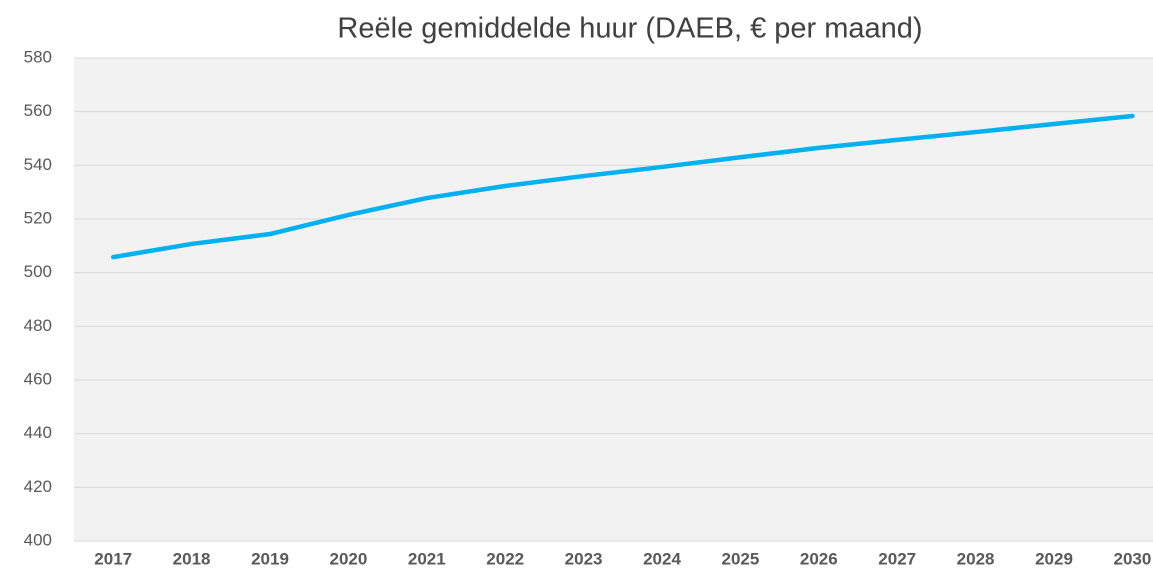 This screenshot has width=1153, height=583. Describe the element at coordinates (662, 558) in the screenshot. I see `x-tick-label: 2024` at that location.